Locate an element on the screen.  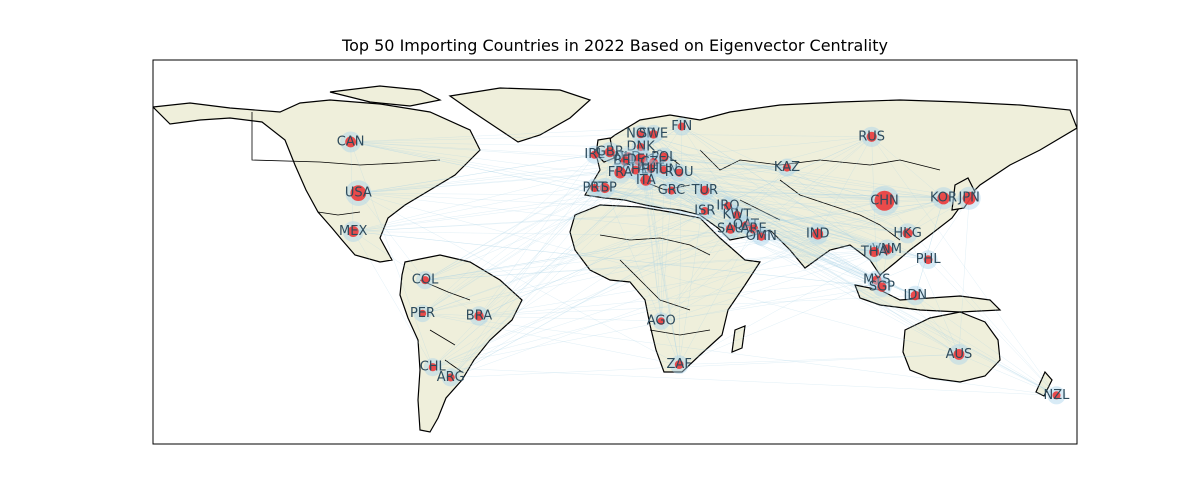
country-label: SAU is located at coordinates (730, 228).